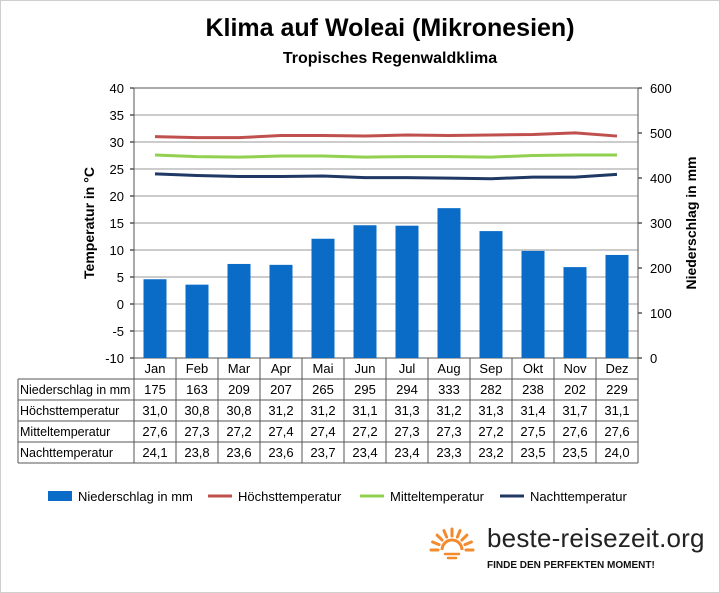  Describe the element at coordinates (491, 294) in the screenshot. I see `bar-sep` at that location.